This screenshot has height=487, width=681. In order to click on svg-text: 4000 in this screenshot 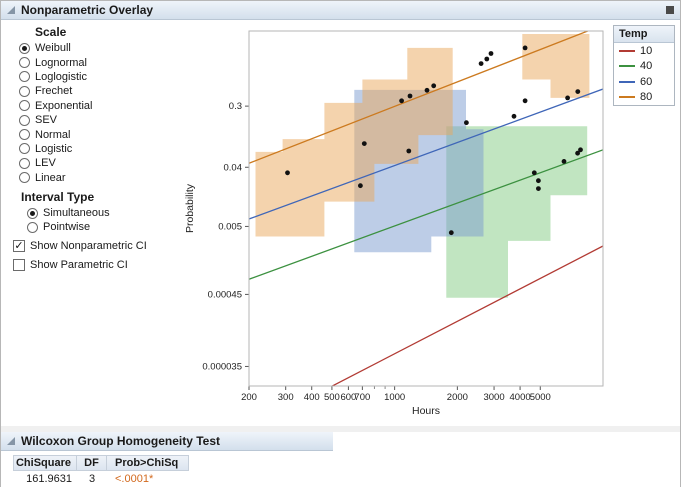, I will do `click(520, 397)`.